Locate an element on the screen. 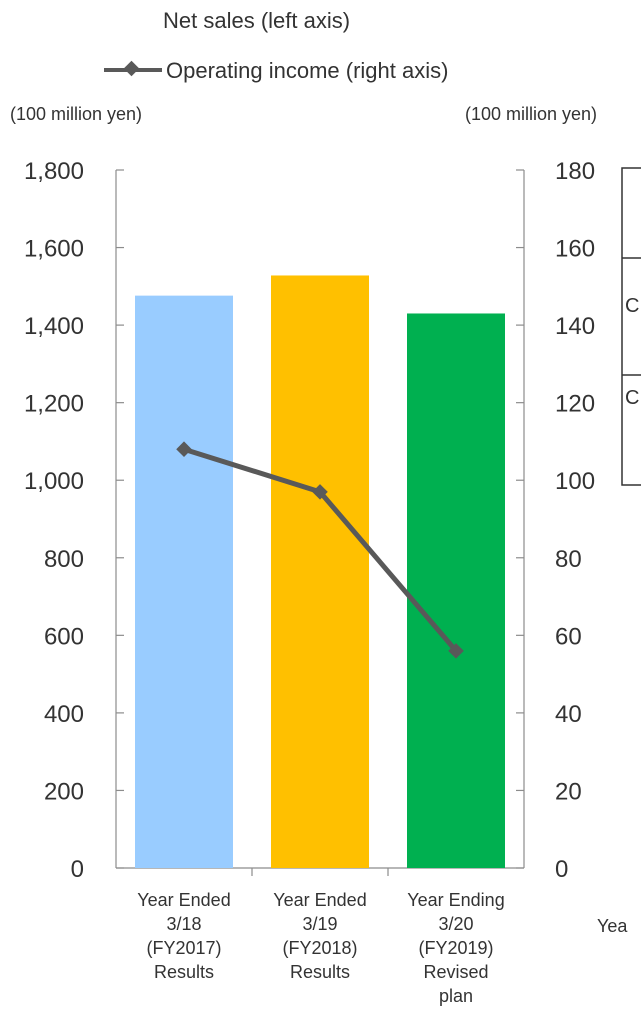  left-tick-label: 1,200 is located at coordinates (54, 404).